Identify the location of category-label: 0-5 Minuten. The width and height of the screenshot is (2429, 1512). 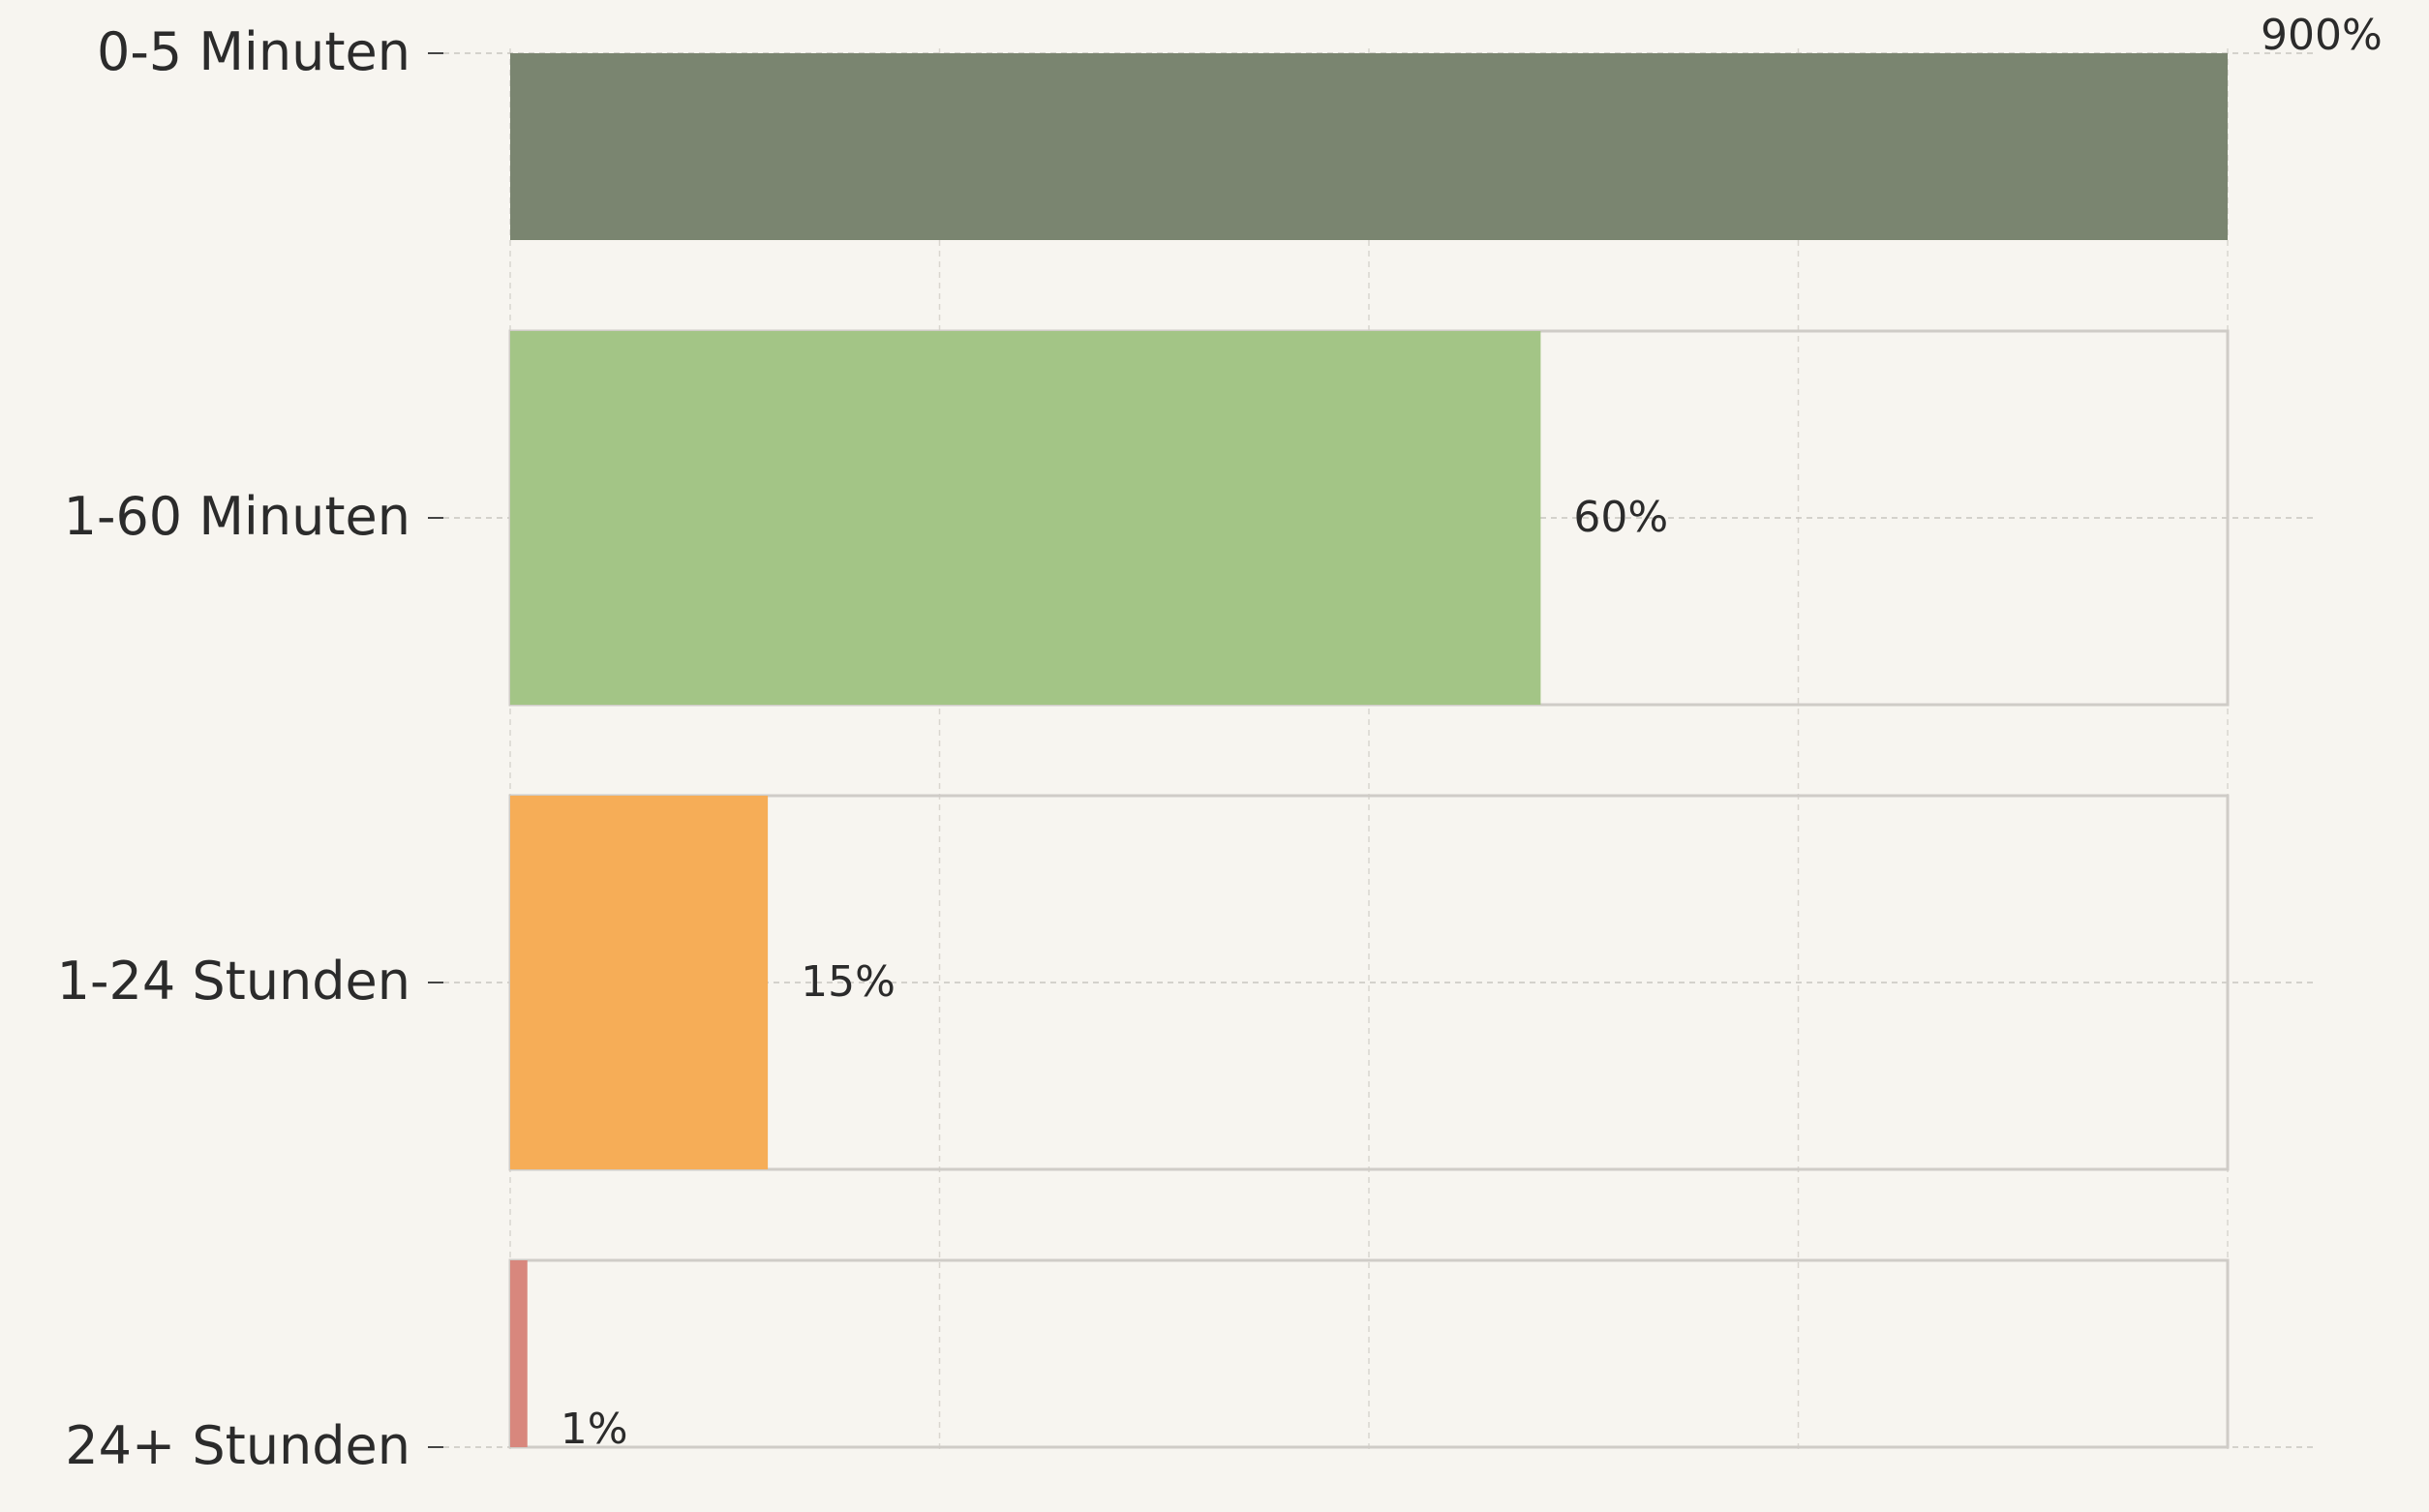
(254, 51).